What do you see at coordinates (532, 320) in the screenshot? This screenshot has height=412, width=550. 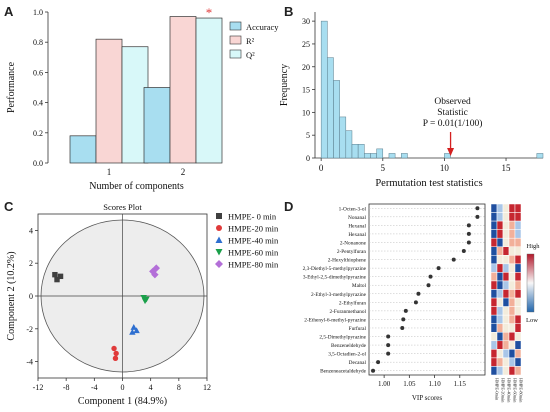 I see `colorbar-low-label: Low` at bounding box center [532, 320].